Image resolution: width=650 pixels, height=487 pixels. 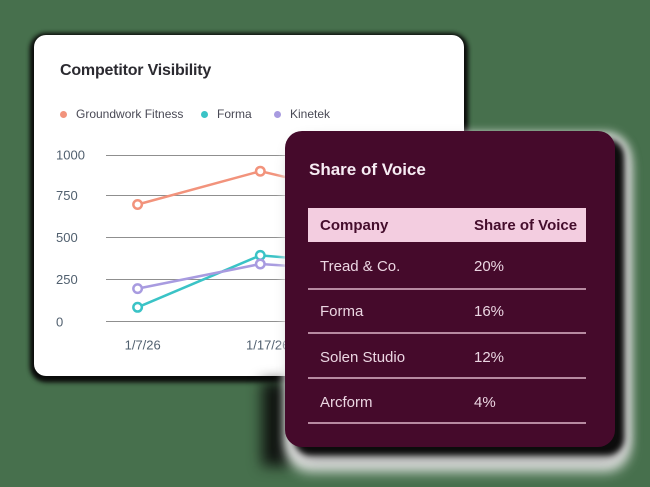 I want to click on svg-text: 1000, so click(x=70, y=155).